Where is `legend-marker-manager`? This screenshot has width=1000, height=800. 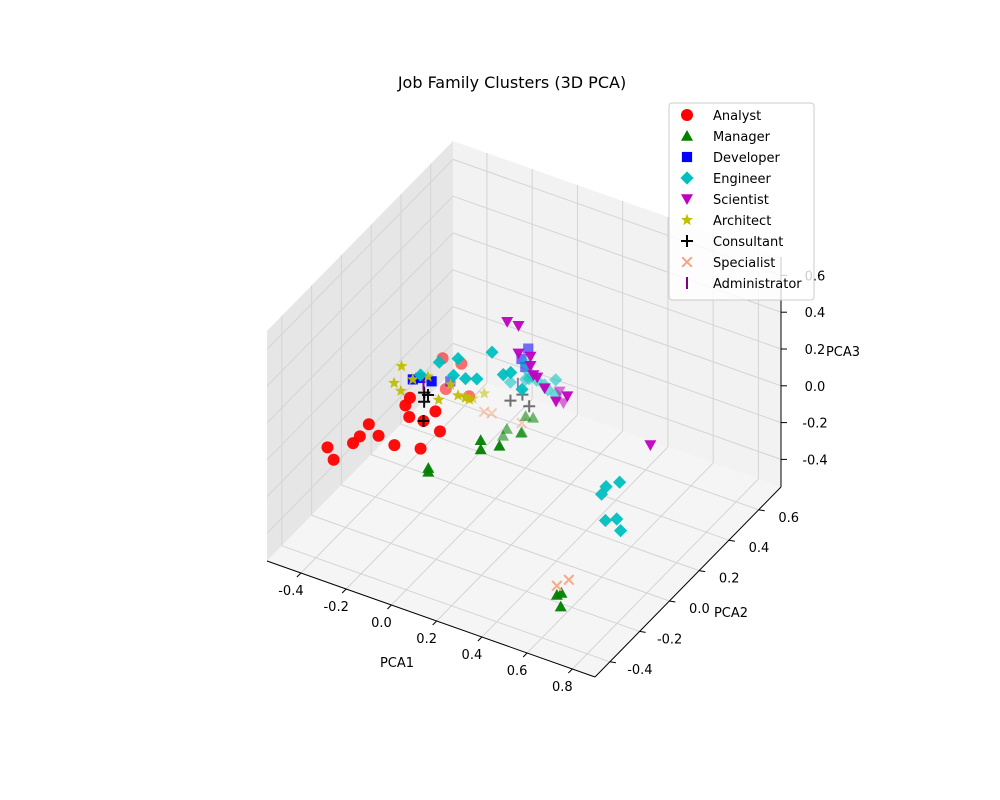
legend-marker-manager is located at coordinates (687, 135).